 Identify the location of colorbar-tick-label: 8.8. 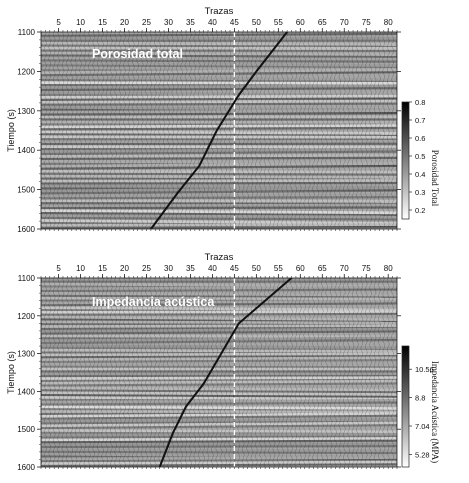
(420, 398).